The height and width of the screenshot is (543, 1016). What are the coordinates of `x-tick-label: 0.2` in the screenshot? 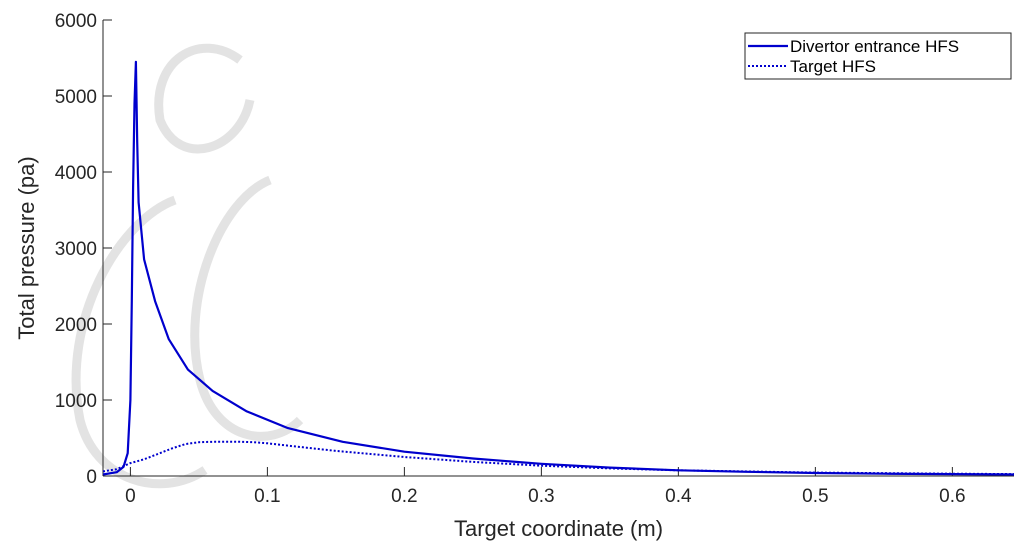 It's located at (404, 496).